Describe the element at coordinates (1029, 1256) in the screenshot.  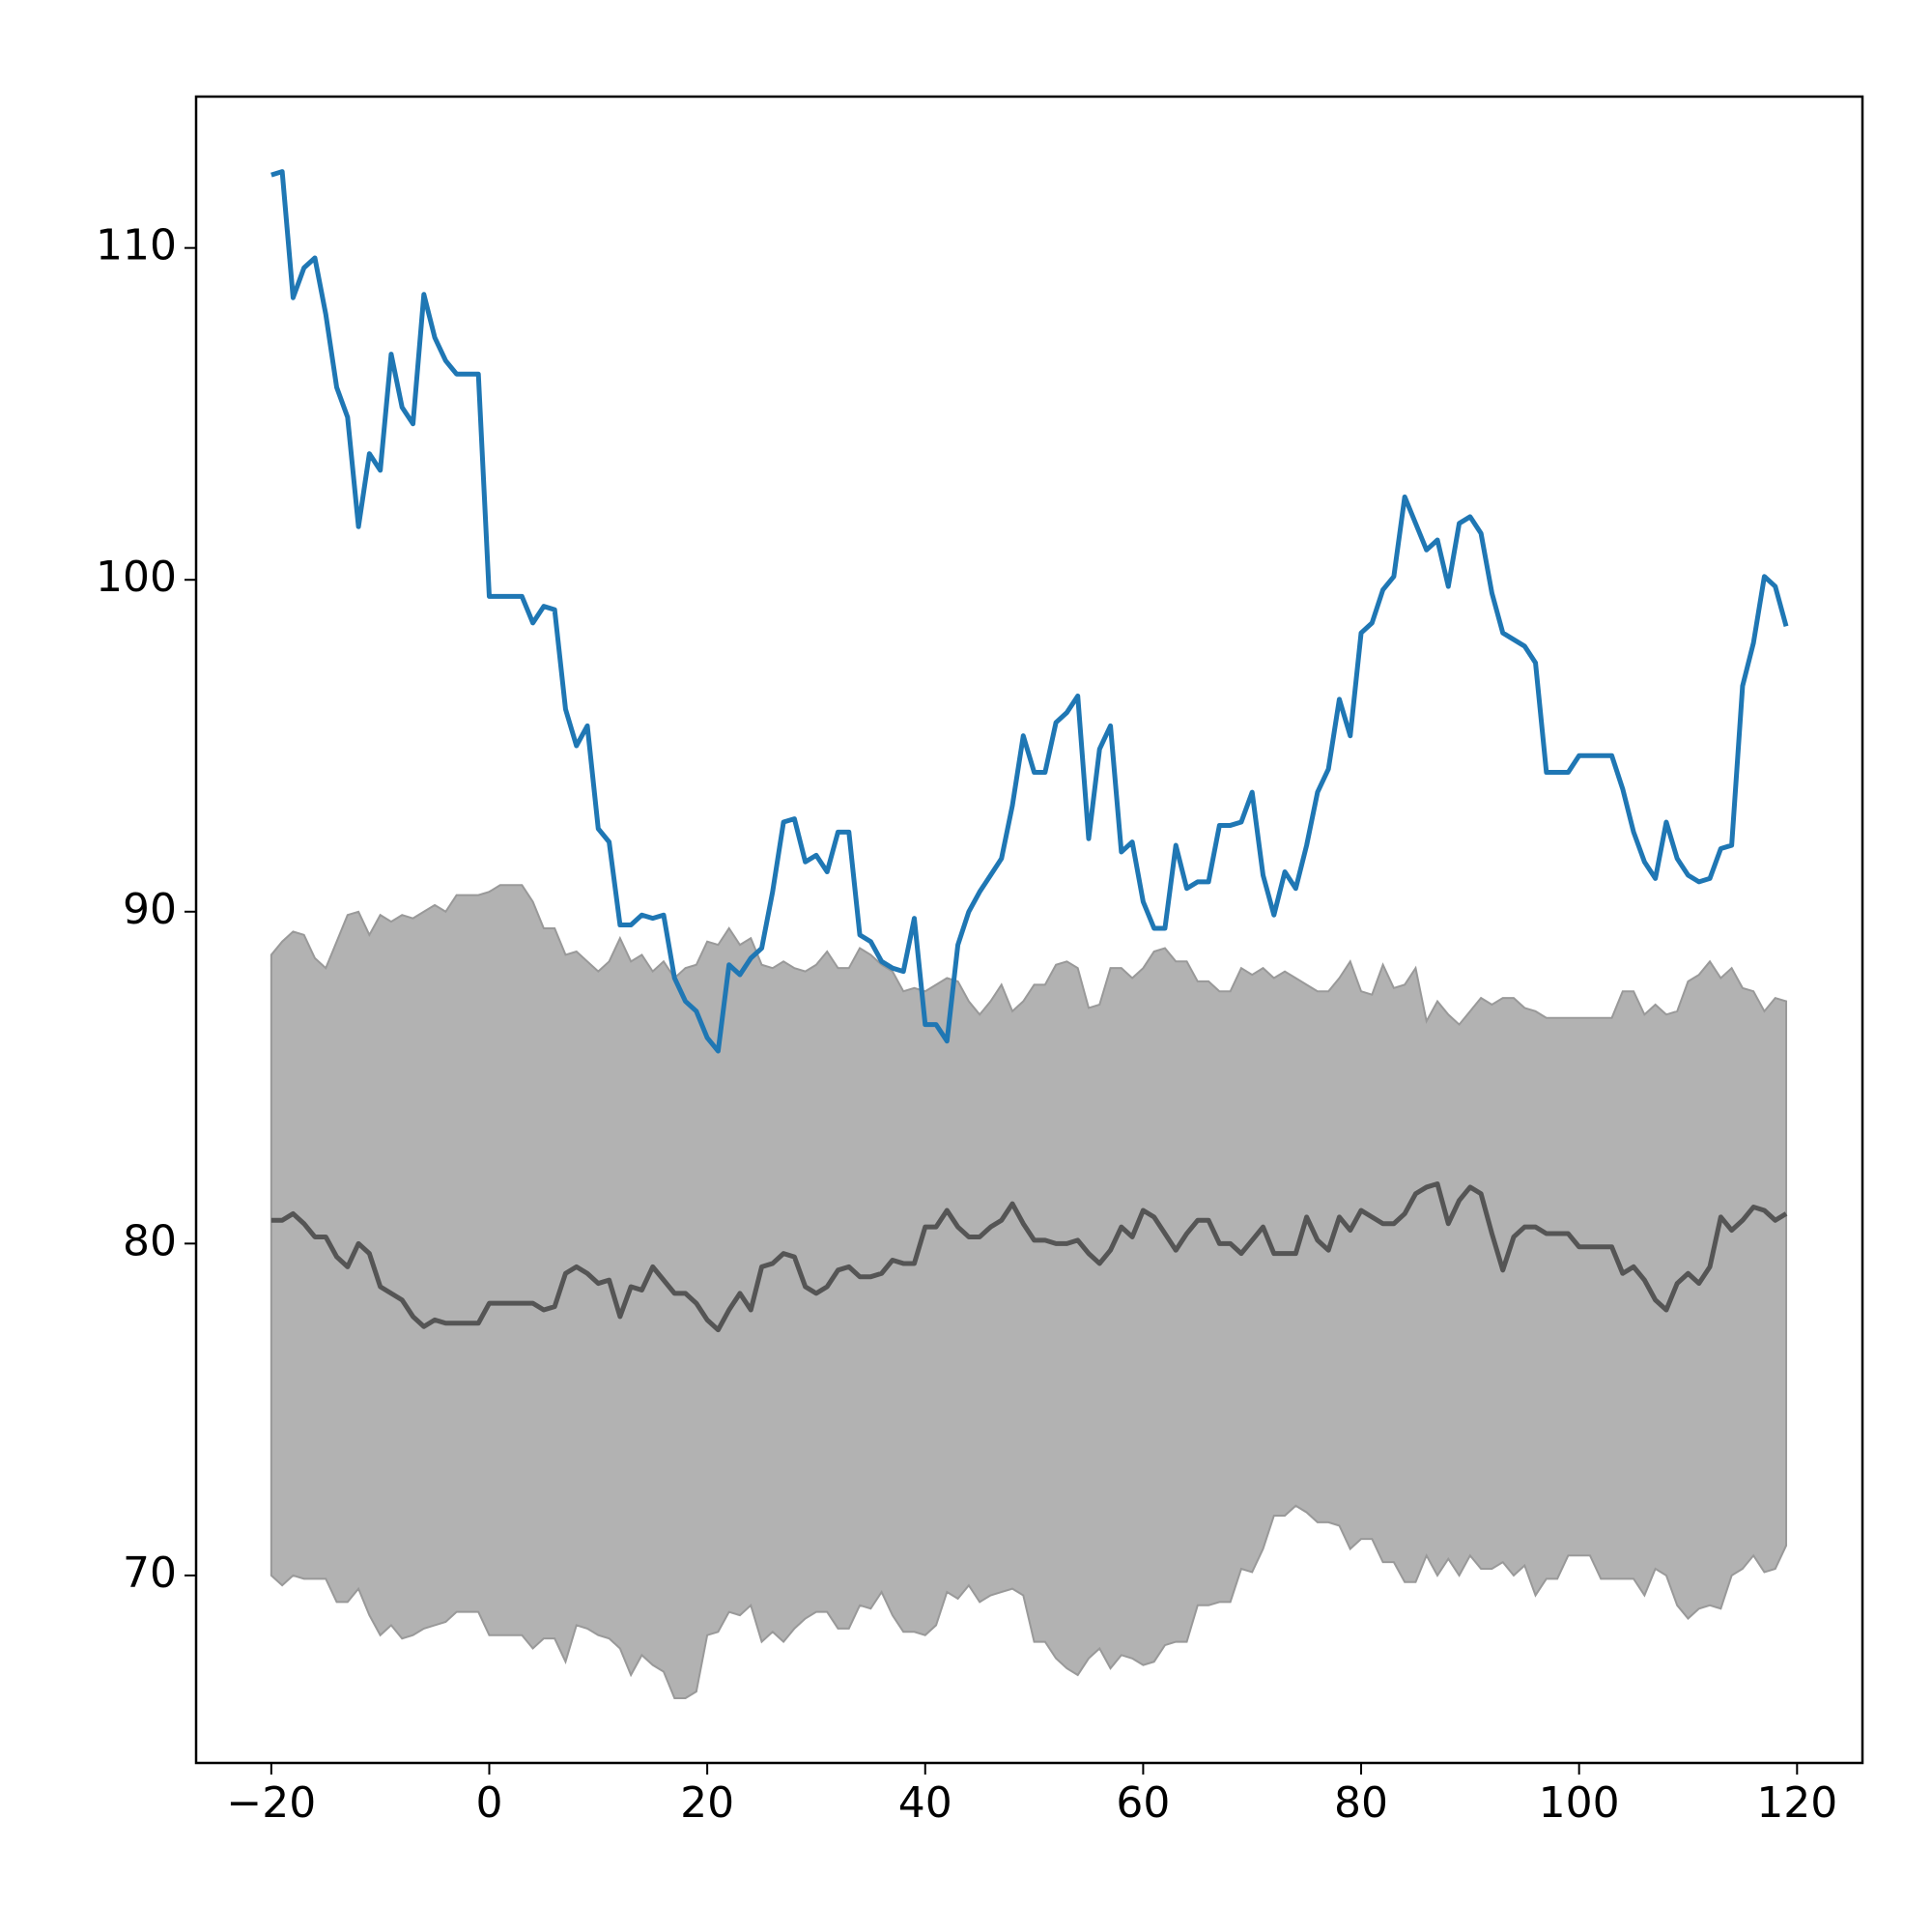
I see `line` at that location.